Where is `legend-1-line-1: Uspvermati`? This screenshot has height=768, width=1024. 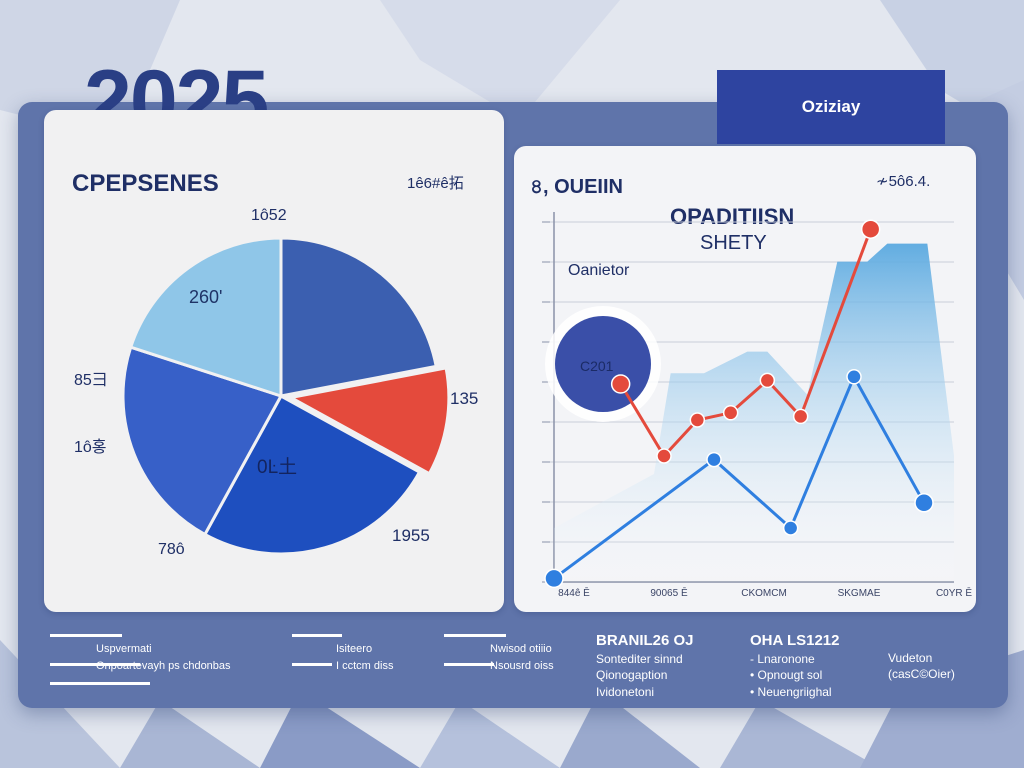
legend-1-line-1: Uspvermati is located at coordinates (124, 649).